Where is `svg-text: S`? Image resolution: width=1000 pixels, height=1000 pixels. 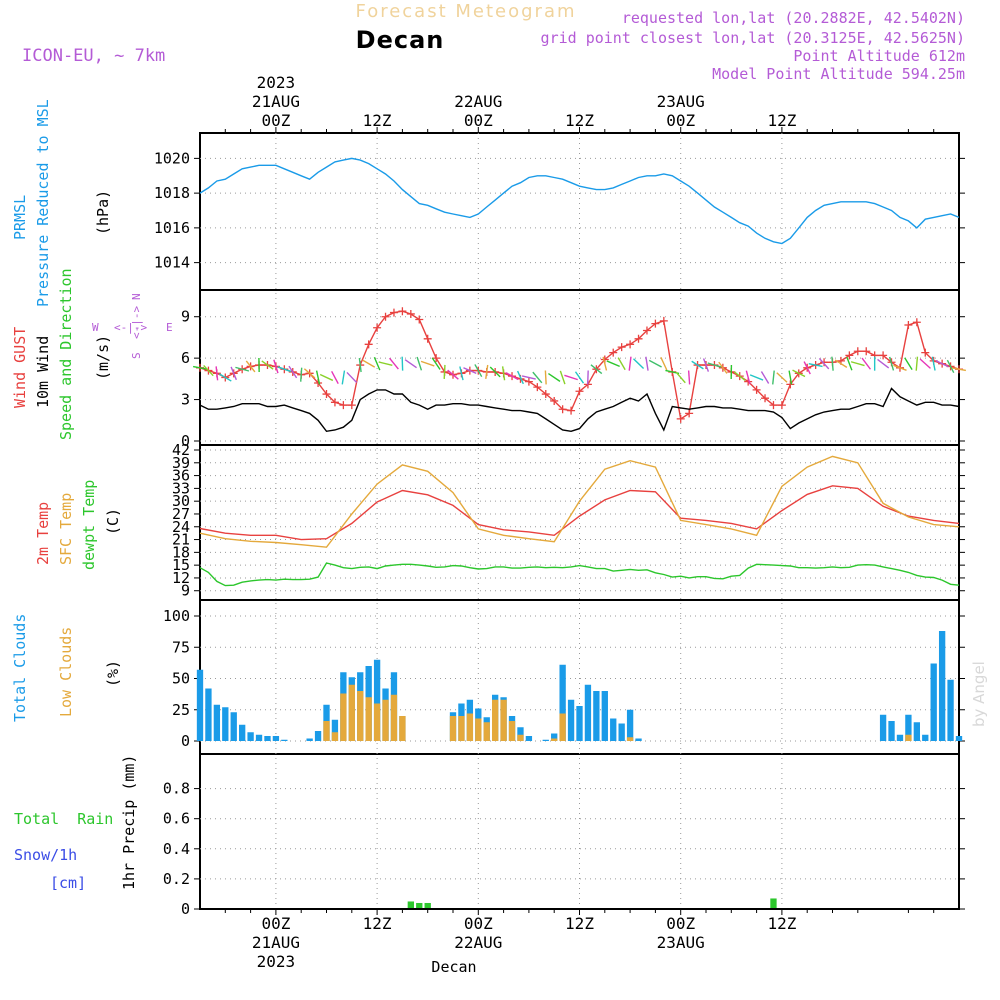
svg-text: S is located at coordinates (136, 355).